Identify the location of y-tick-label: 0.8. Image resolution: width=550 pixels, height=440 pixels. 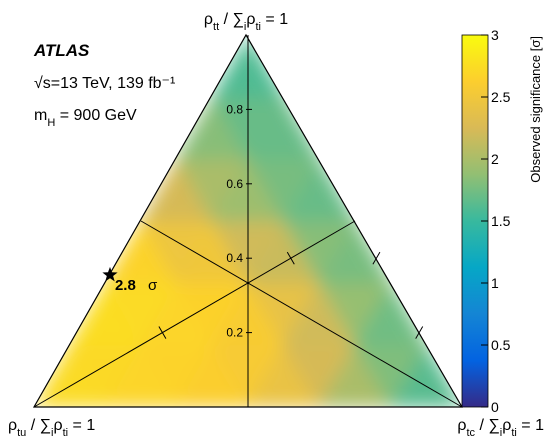
(234, 109).